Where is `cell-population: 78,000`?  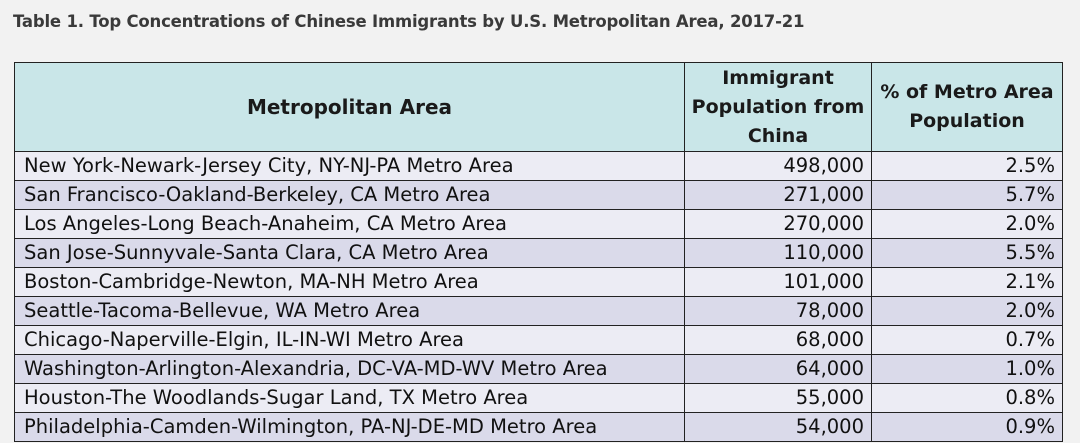 cell-population: 78,000 is located at coordinates (778, 311).